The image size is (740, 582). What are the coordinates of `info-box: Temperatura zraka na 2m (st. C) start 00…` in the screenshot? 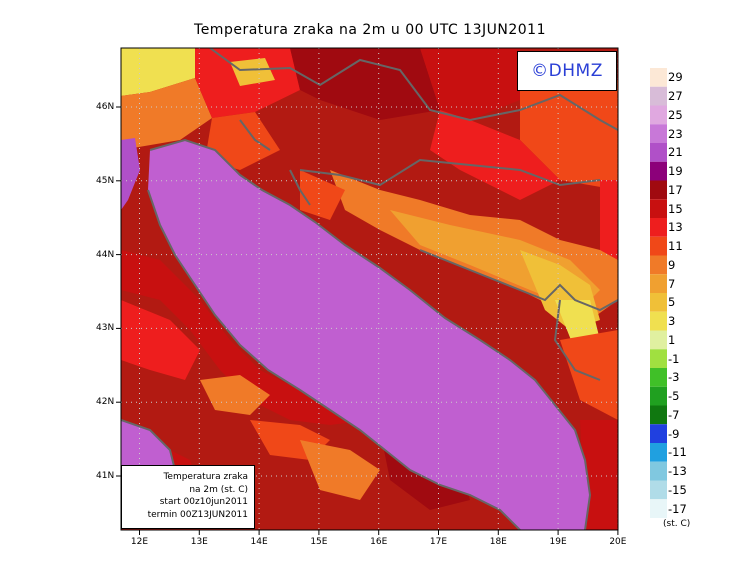 It's located at (188, 497).